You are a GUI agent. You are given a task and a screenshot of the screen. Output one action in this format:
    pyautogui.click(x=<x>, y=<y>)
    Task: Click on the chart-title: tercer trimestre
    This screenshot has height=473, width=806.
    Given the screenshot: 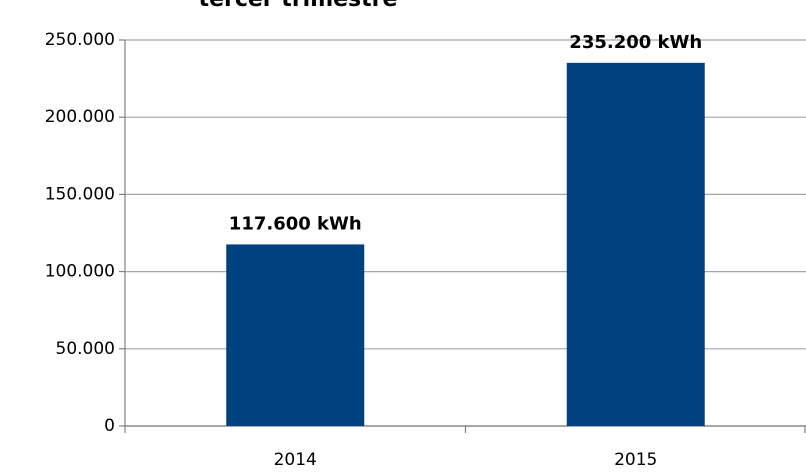 What is the action you would take?
    pyautogui.click(x=298, y=6)
    